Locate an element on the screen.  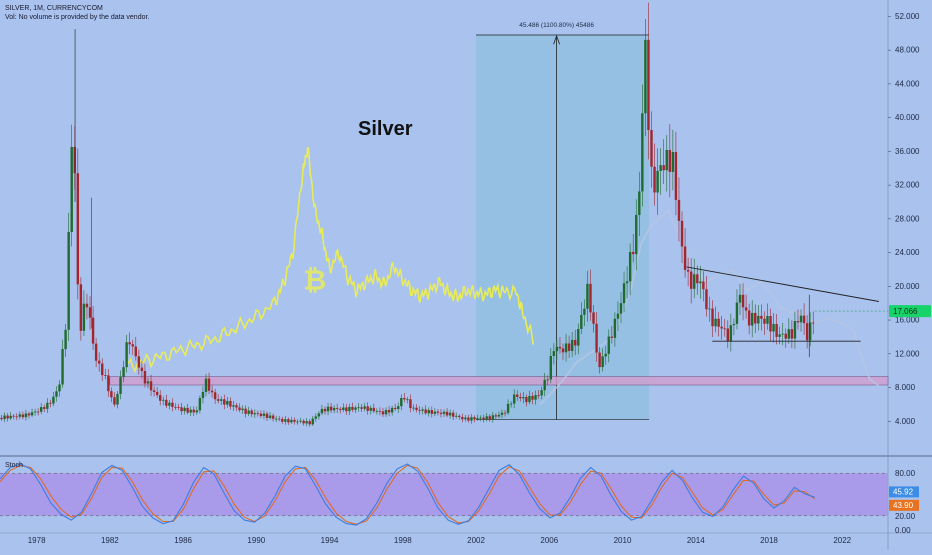
stoch-tick-label: 20.00 is located at coordinates (905, 516).